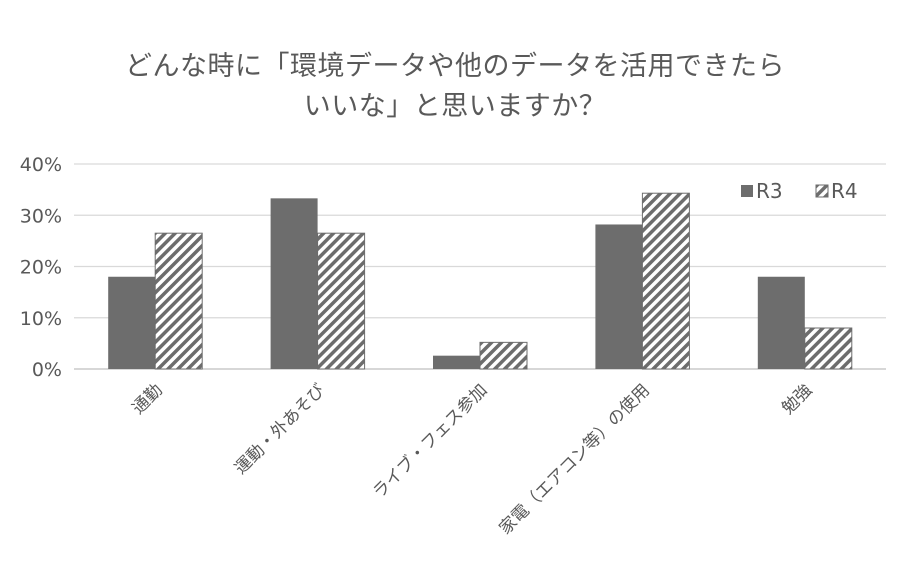  I want to click on x-tick-label: 勉強, so click(797, 399).